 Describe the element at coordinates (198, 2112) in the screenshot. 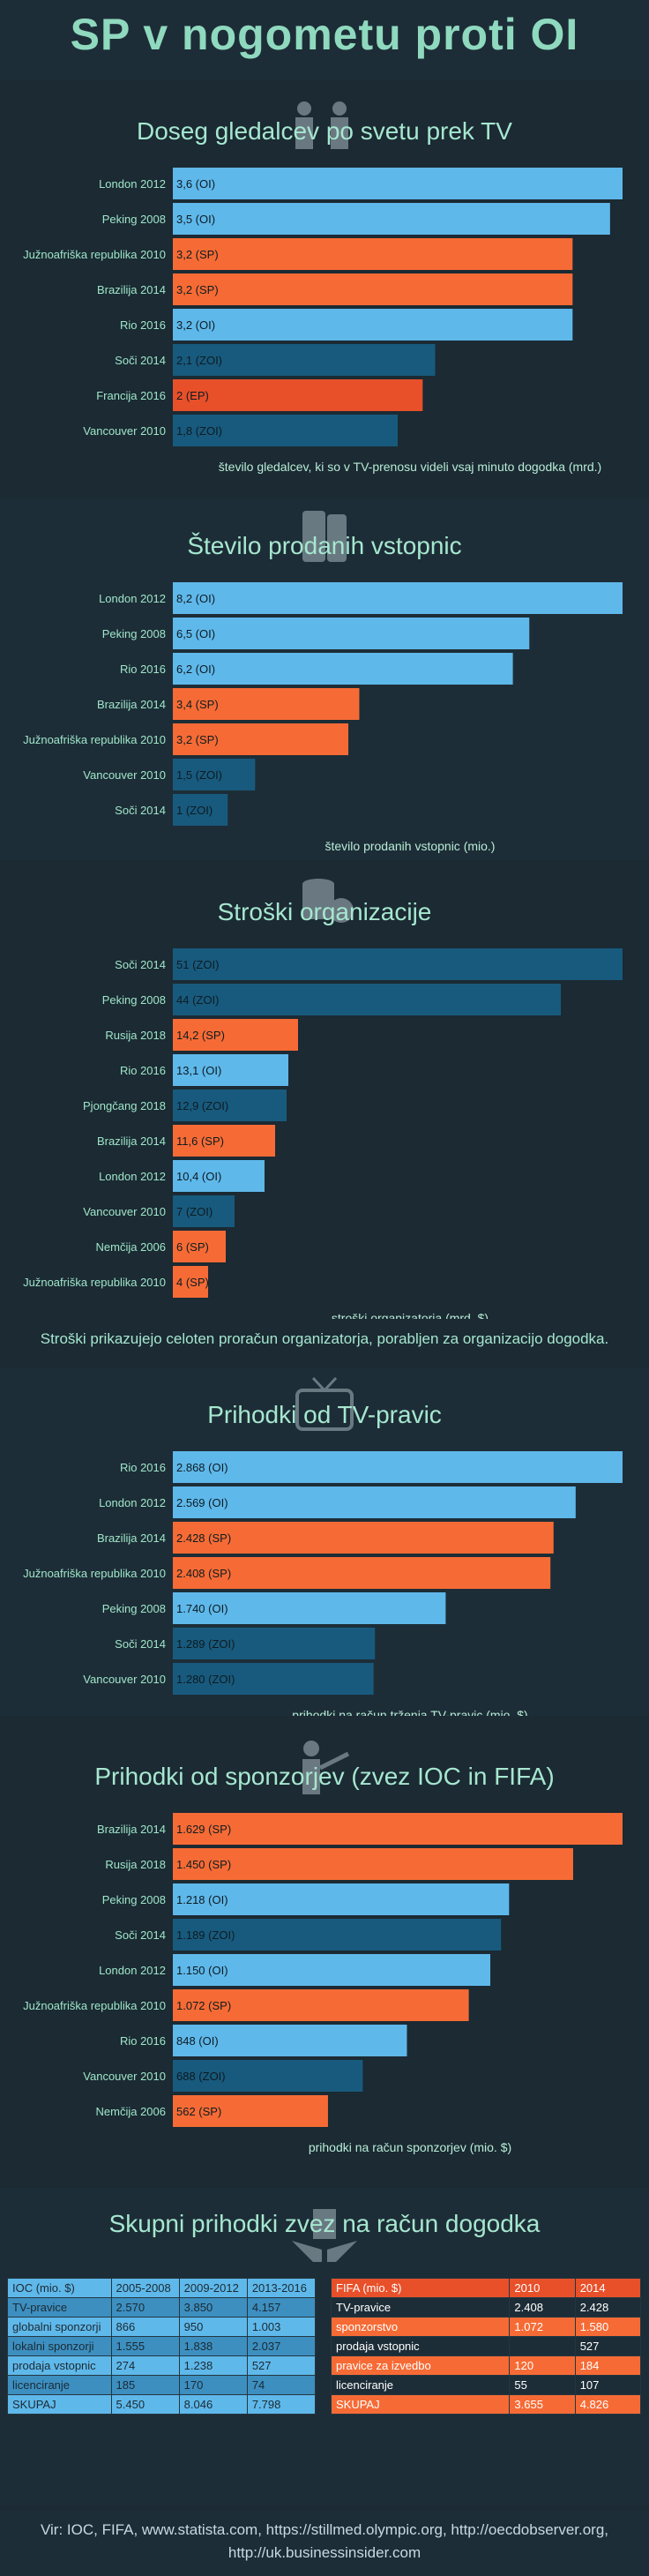

I see `value-label: 562 (SP)` at that location.